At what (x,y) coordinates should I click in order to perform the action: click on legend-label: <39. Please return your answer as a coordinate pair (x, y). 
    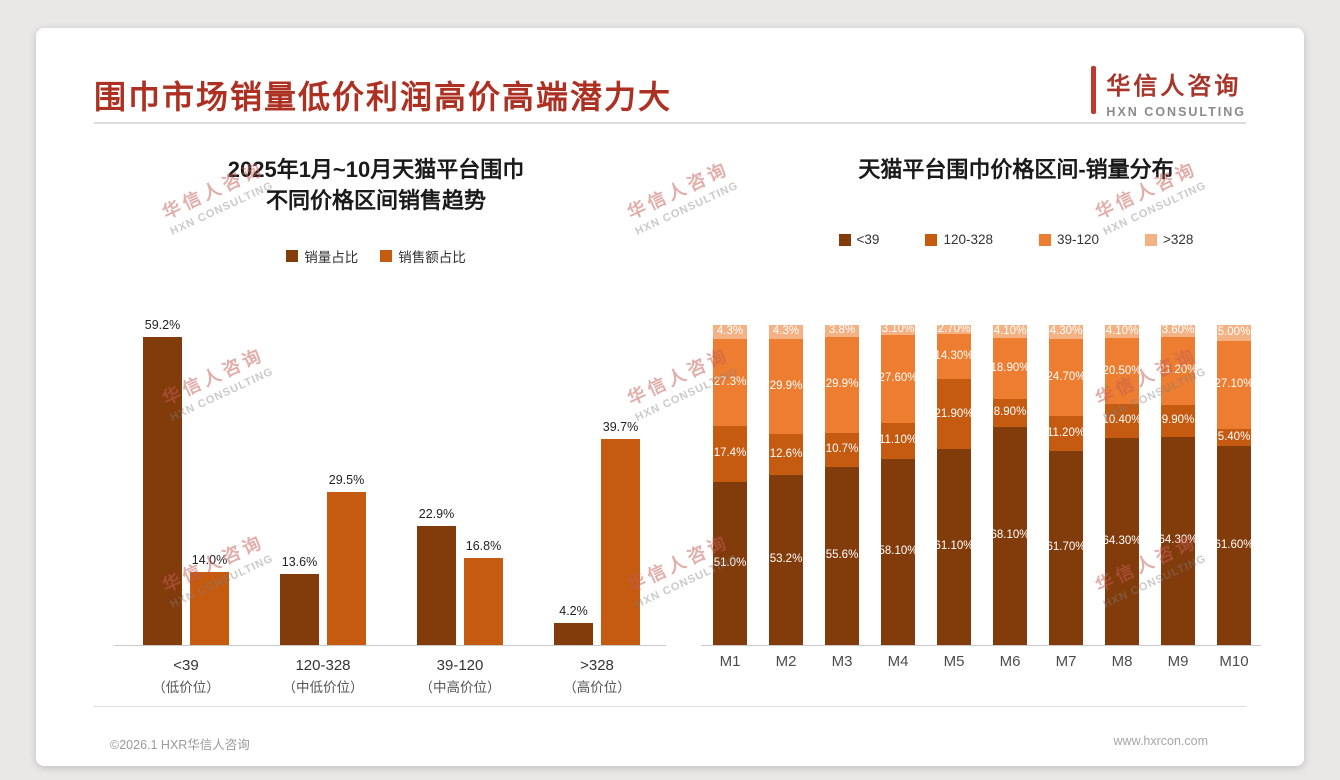
    Looking at the image, I should click on (868, 239).